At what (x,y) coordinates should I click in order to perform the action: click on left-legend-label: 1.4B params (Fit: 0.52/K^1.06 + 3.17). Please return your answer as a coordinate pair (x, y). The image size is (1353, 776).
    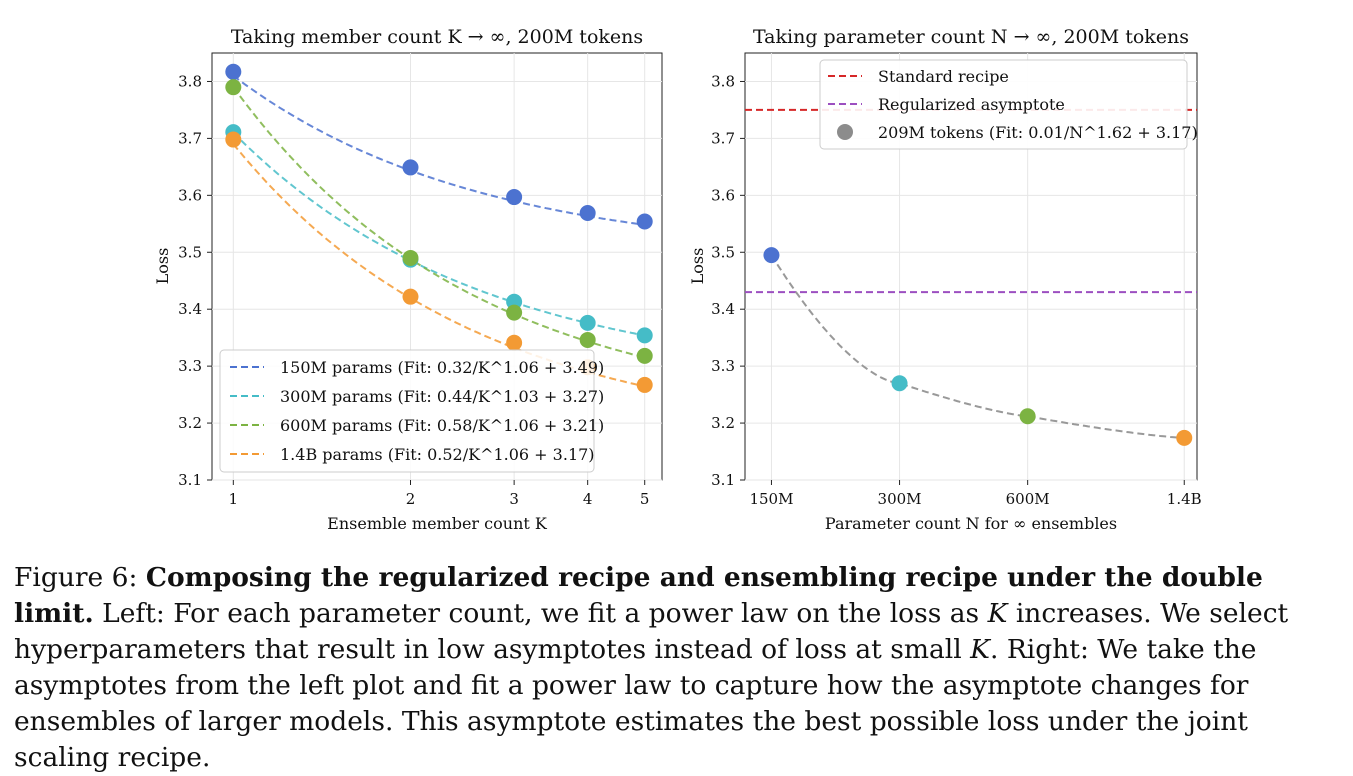
    Looking at the image, I should click on (437, 454).